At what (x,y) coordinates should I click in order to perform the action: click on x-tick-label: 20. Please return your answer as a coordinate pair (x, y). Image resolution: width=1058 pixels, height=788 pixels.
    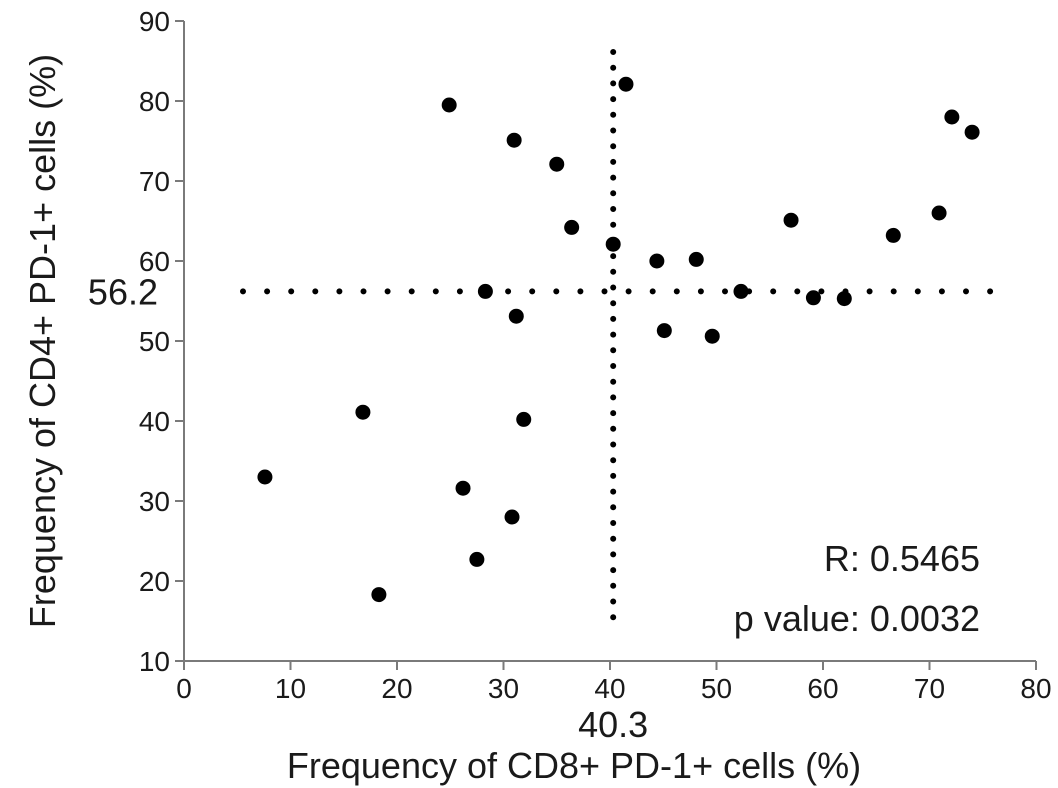
    Looking at the image, I should click on (396, 688).